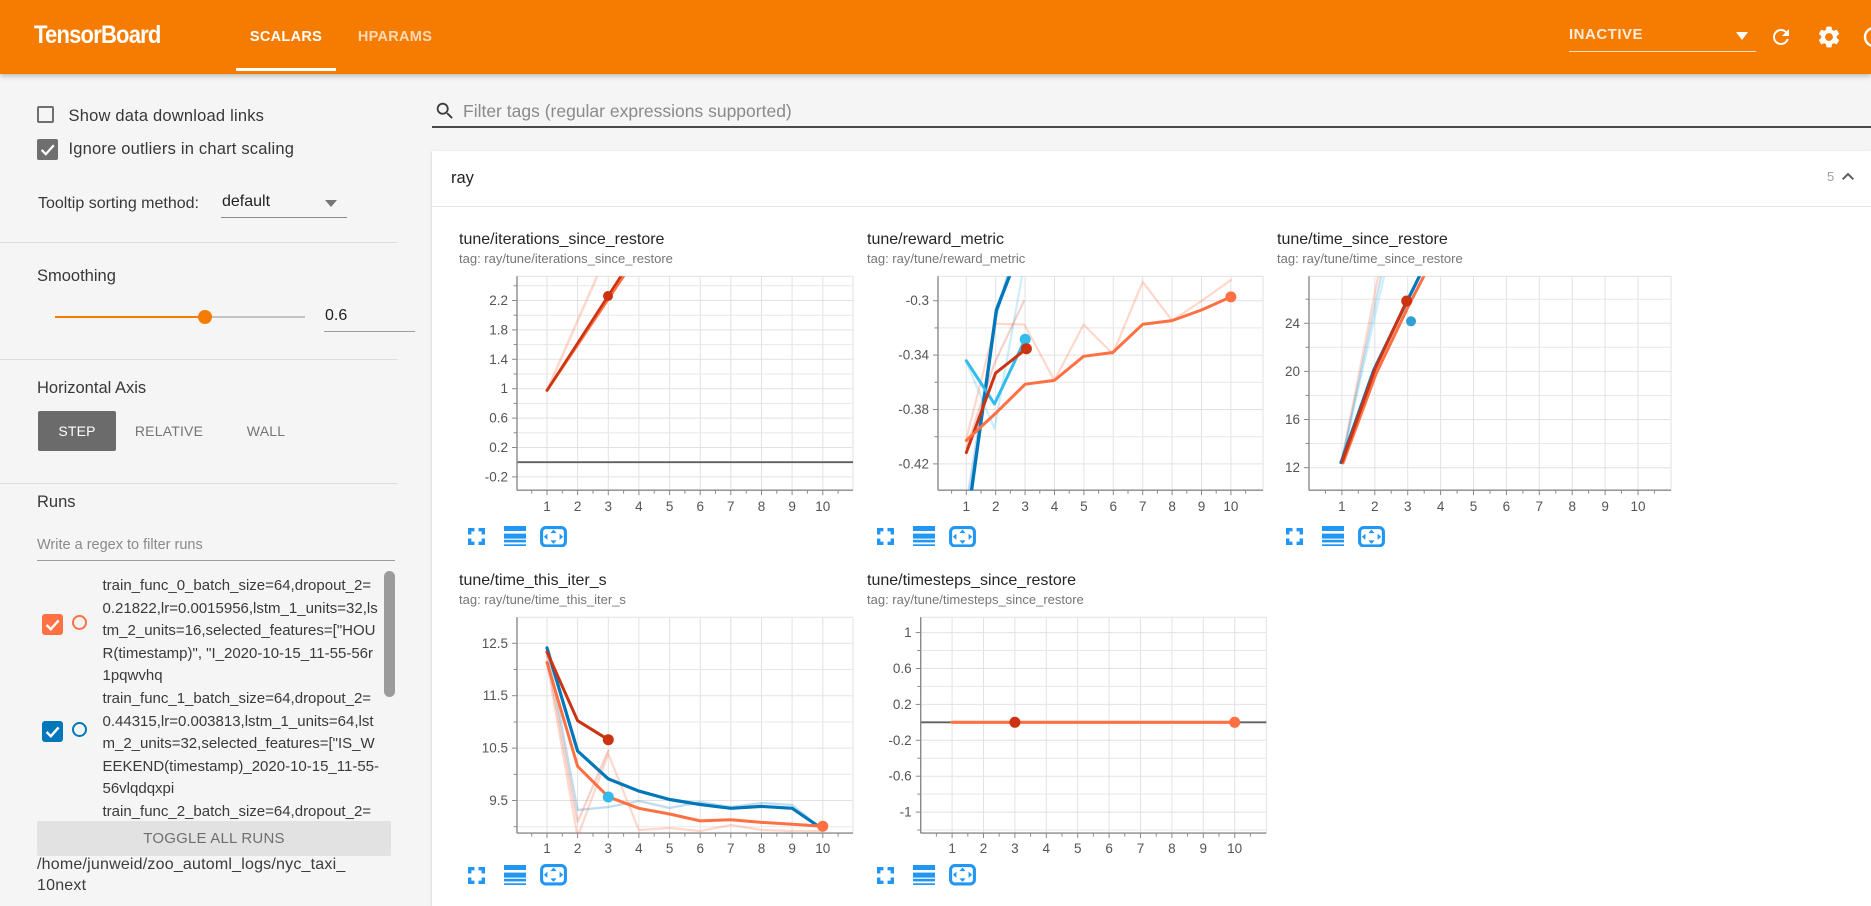 The height and width of the screenshot is (906, 1871). Describe the element at coordinates (495, 748) in the screenshot. I see `svg-text: 10.5` at that location.